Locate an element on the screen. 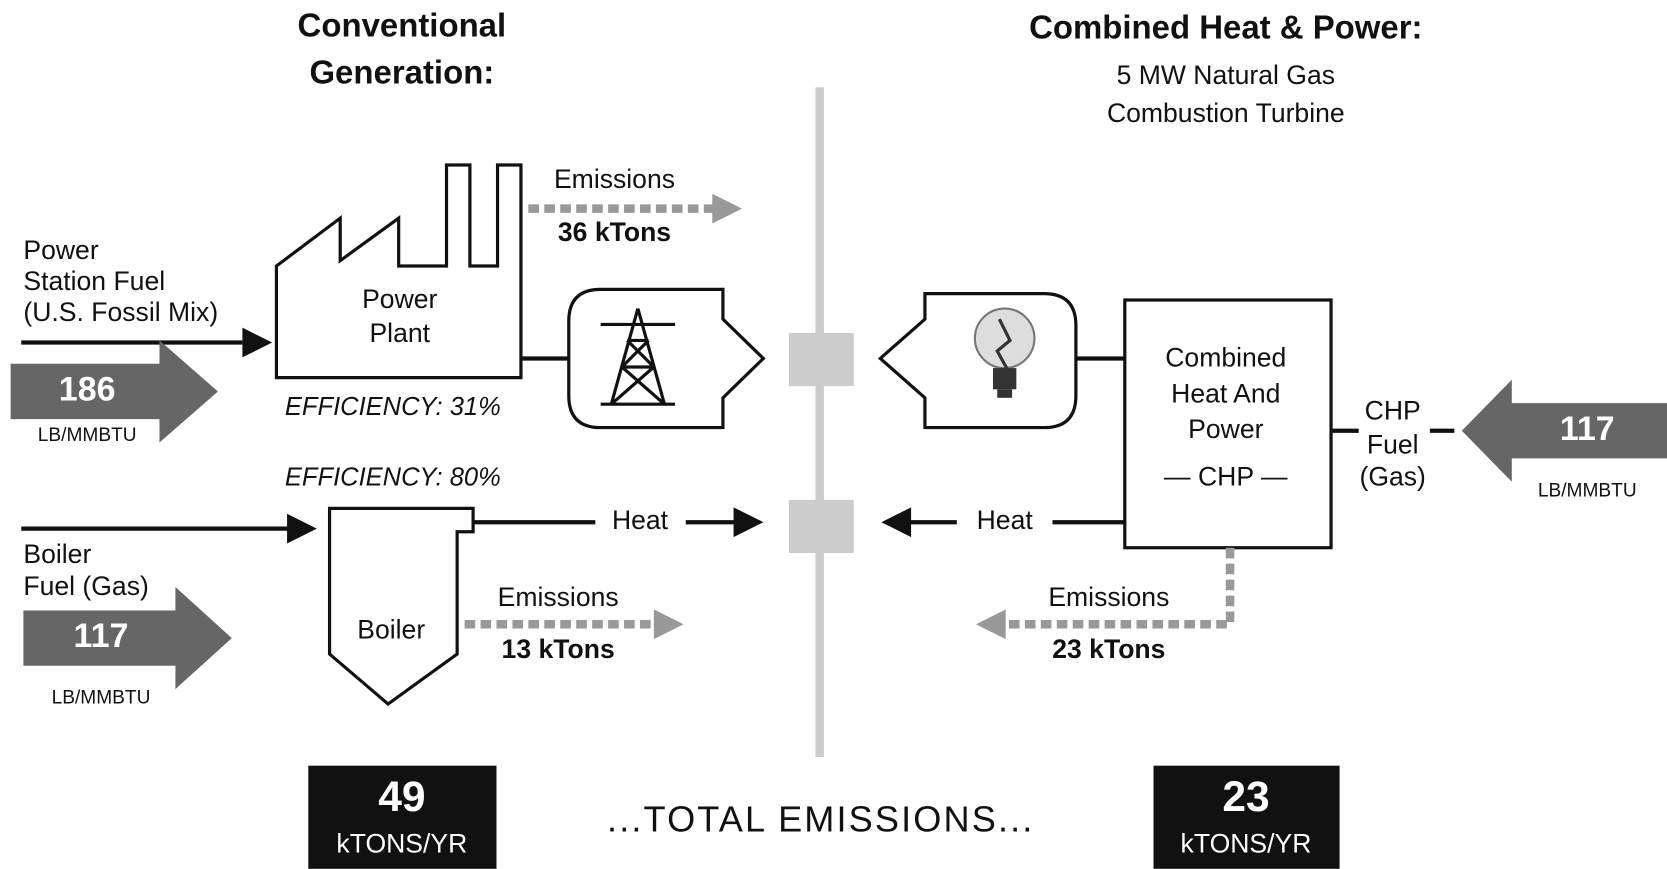 This screenshot has width=1667, height=869. label: (U.S. Fossil Mix) is located at coordinates (120, 312).